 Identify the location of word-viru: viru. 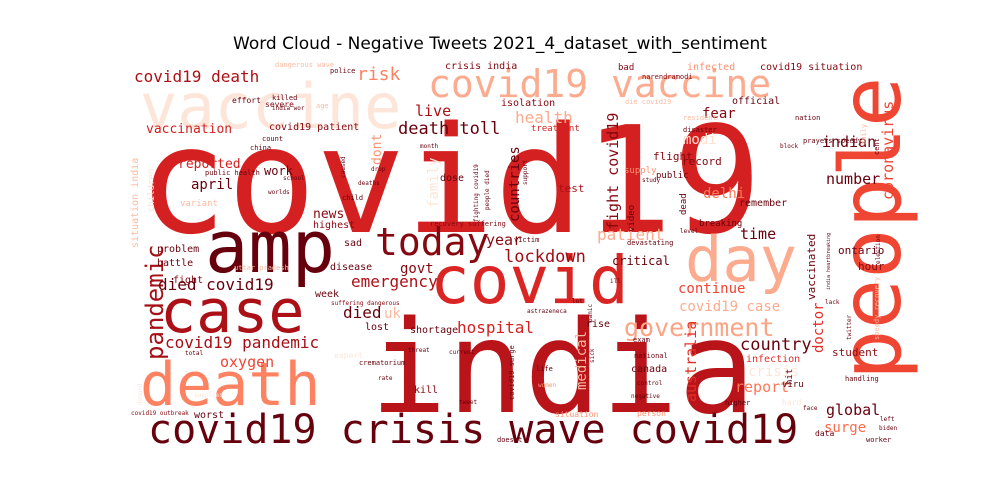
(793, 385).